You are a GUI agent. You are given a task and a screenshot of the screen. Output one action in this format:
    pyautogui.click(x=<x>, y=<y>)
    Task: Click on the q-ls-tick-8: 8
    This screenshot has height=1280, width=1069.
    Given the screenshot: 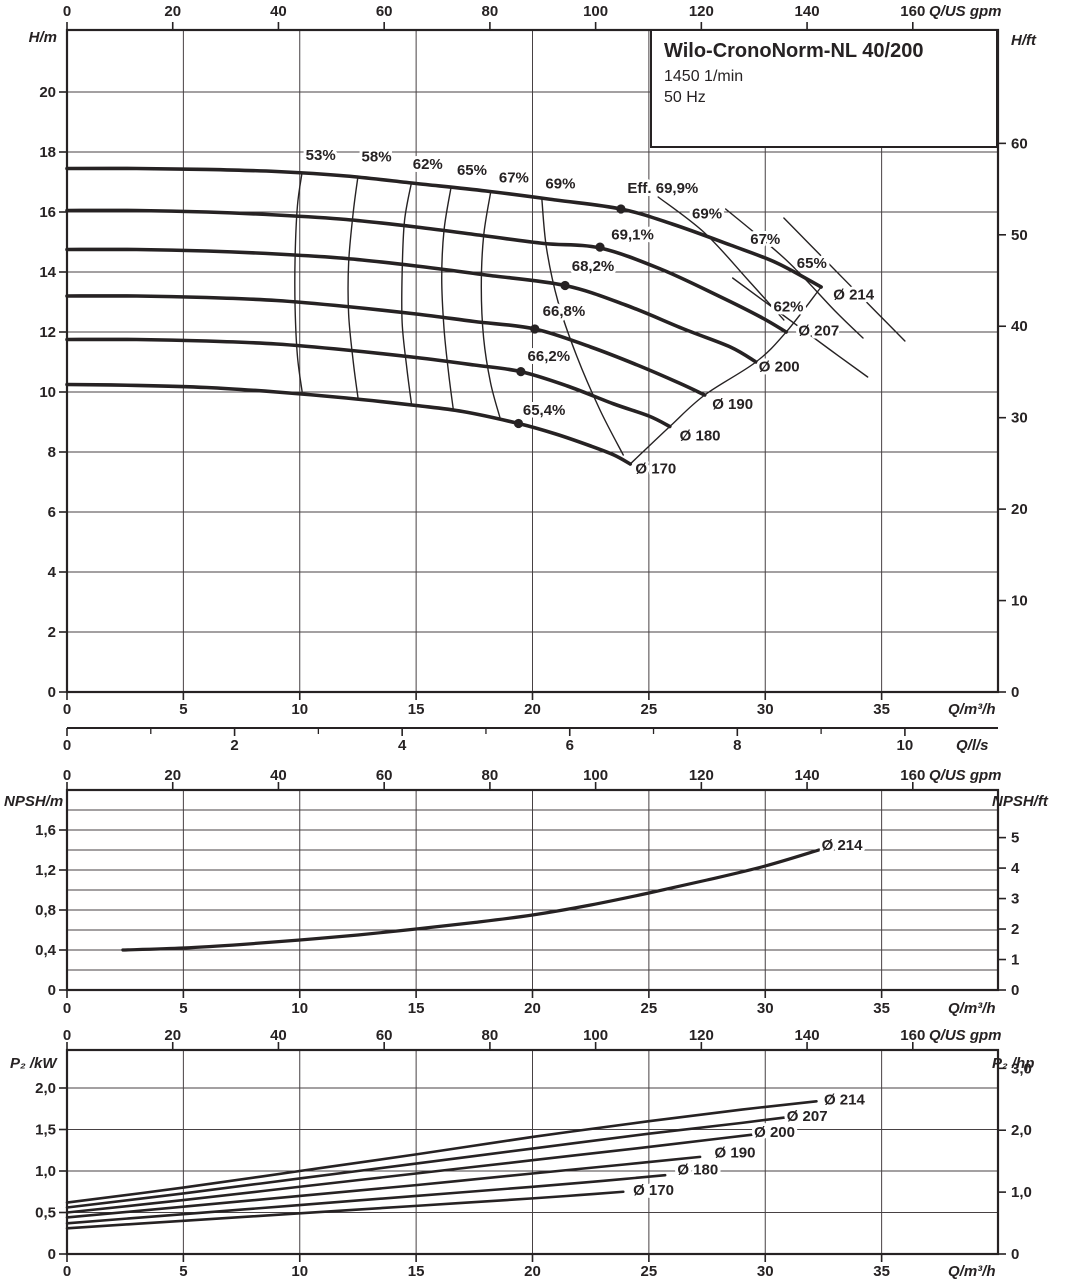 What is the action you would take?
    pyautogui.click(x=737, y=745)
    